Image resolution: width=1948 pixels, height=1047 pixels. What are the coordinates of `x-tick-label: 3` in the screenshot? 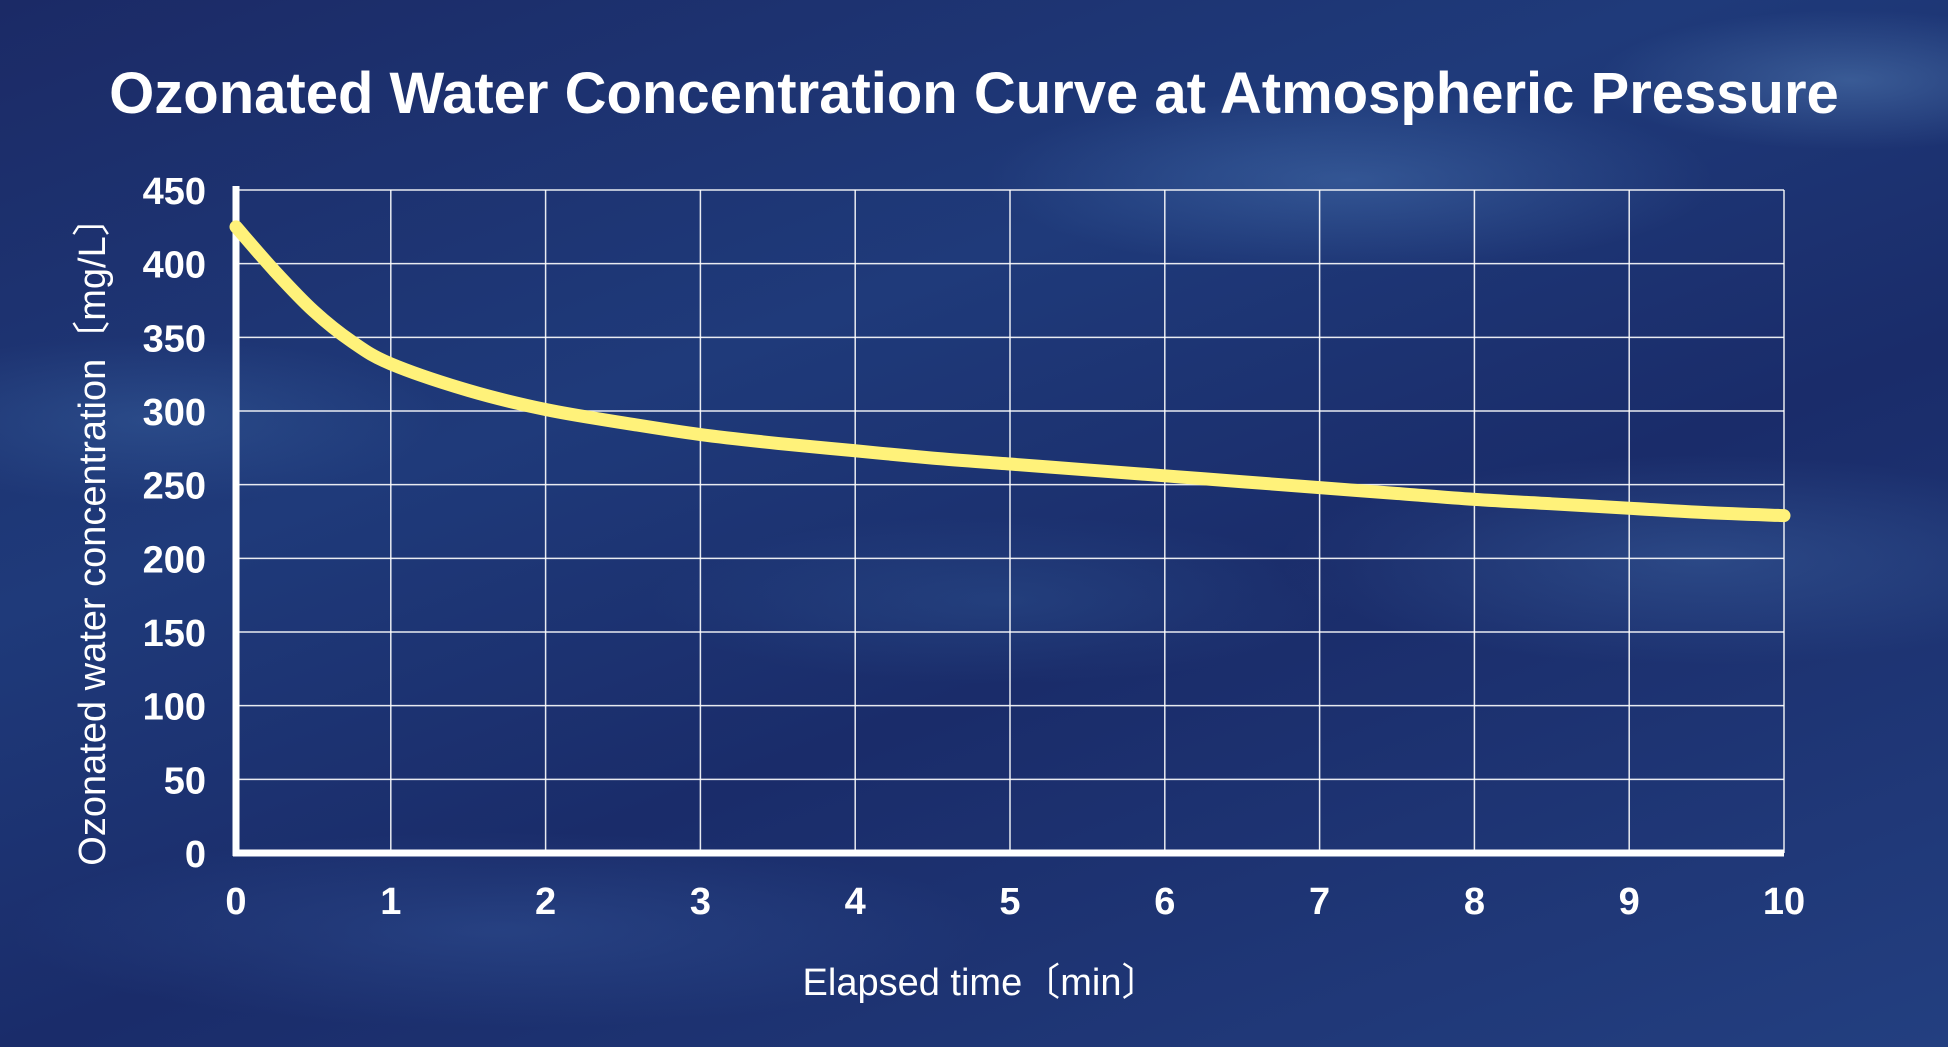 It's located at (700, 902).